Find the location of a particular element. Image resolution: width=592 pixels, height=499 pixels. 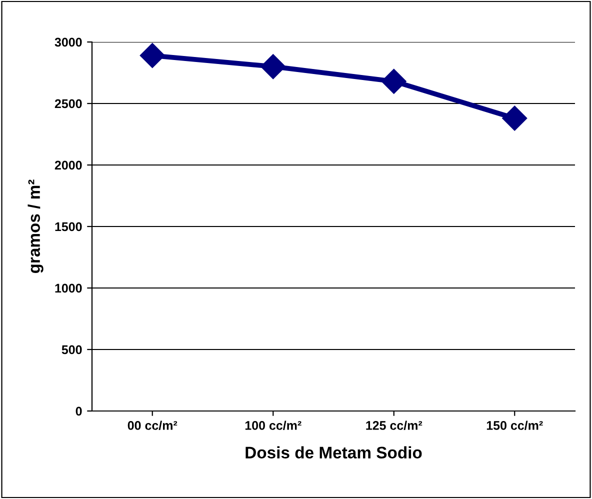

x-tick-label: 100 cc/m² is located at coordinates (273, 425).